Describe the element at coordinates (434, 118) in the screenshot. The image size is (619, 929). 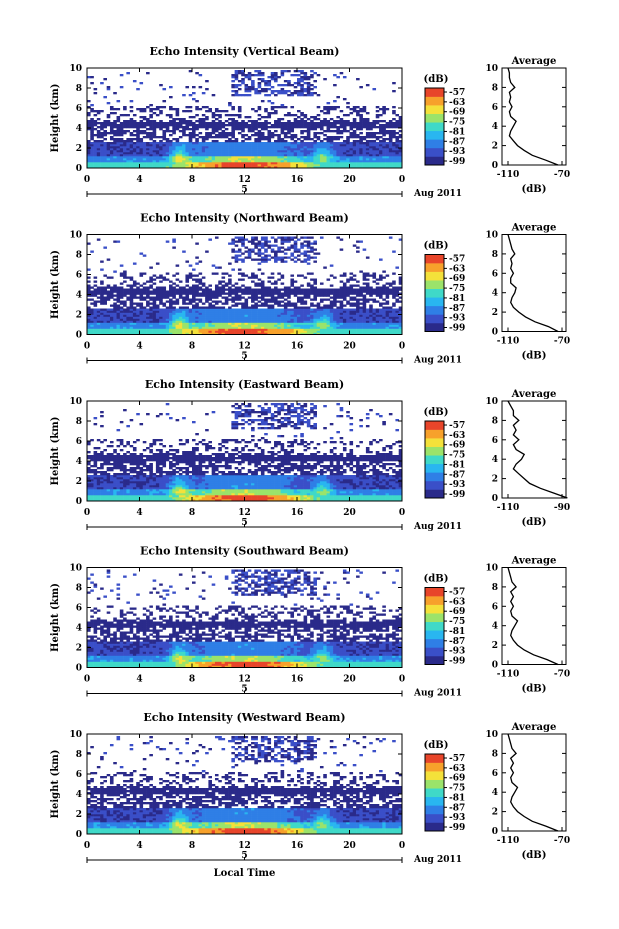
I see `colorbar-swatch` at that location.